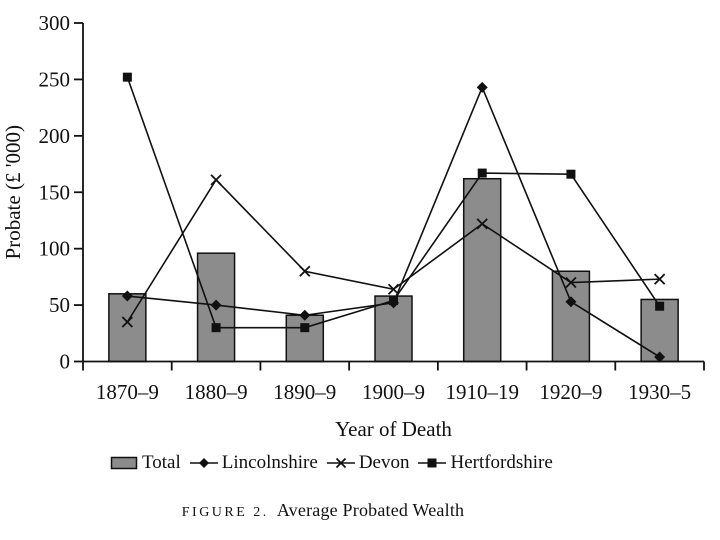 The image size is (720, 540). What do you see at coordinates (384, 462) in the screenshot?
I see `legend-label-devon: Devon` at bounding box center [384, 462].